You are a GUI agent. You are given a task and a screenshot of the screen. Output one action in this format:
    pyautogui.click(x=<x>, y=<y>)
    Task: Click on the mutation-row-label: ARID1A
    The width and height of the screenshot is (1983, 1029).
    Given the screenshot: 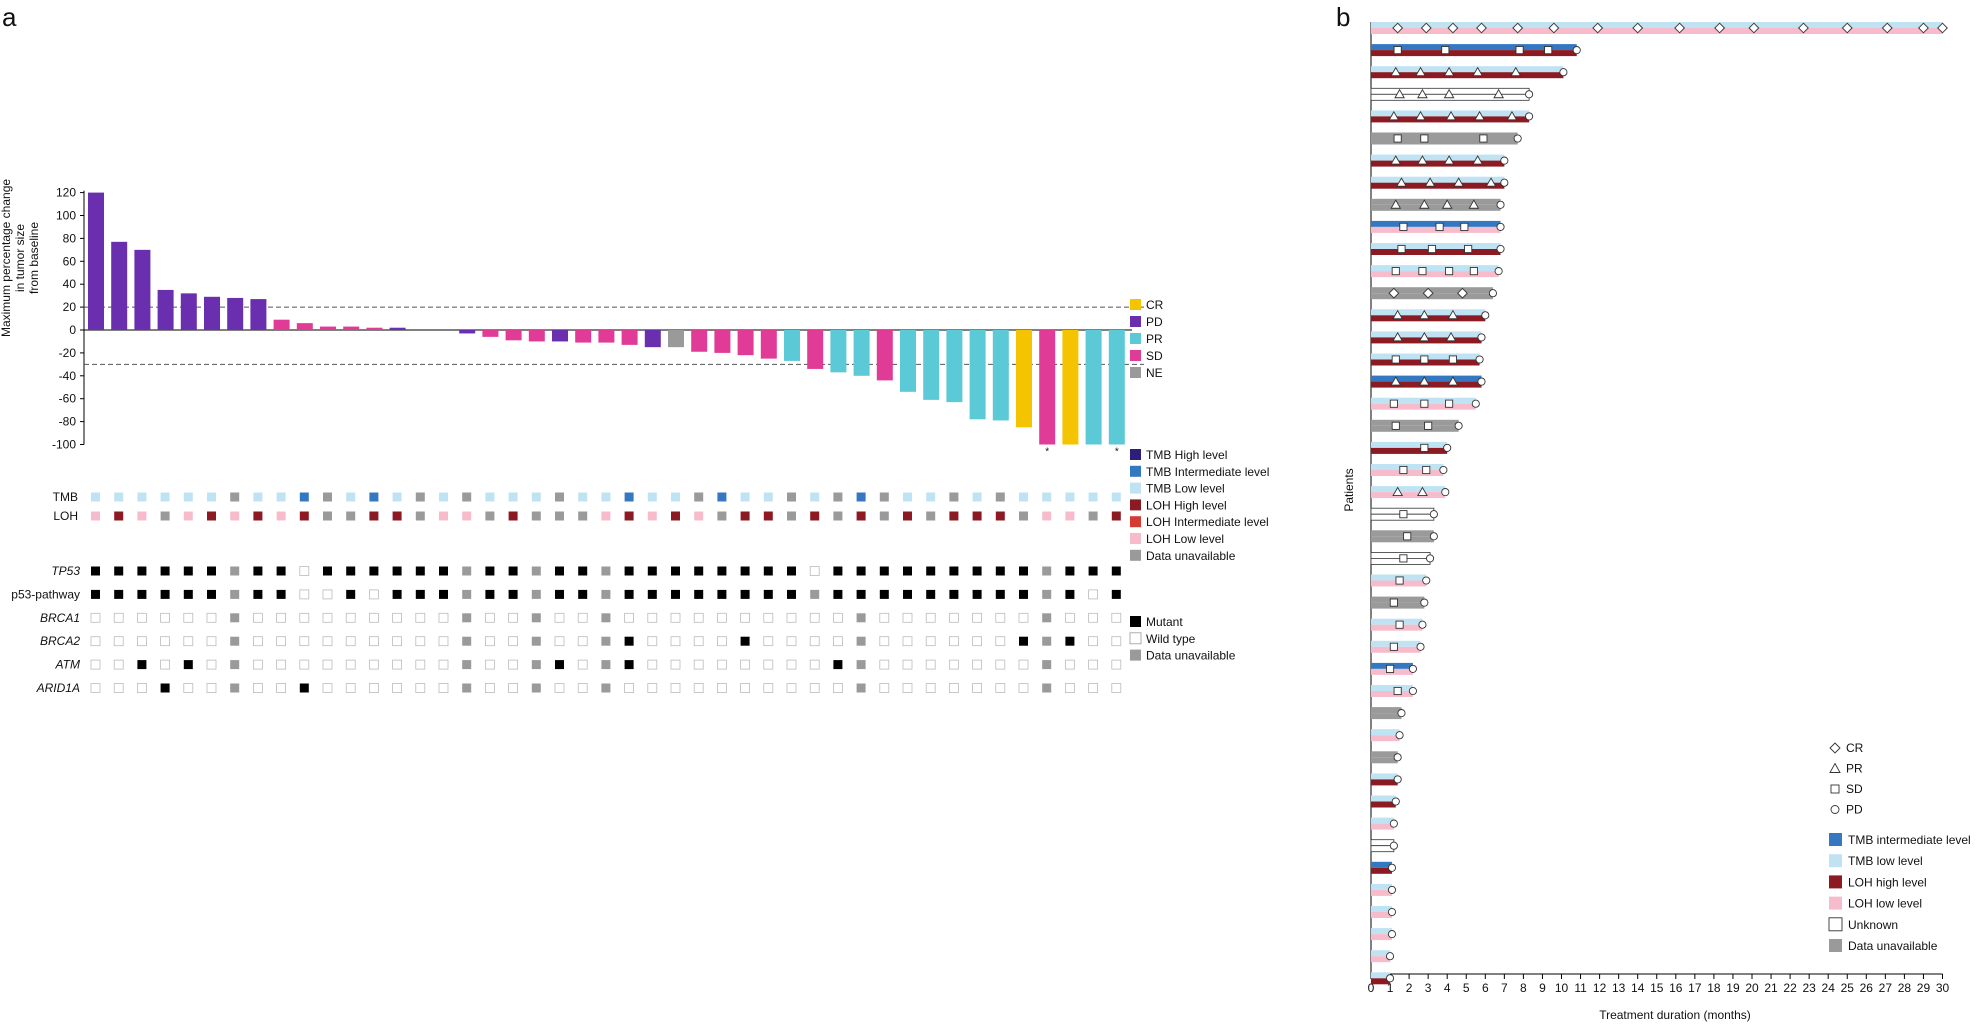 What is the action you would take?
    pyautogui.click(x=58, y=688)
    